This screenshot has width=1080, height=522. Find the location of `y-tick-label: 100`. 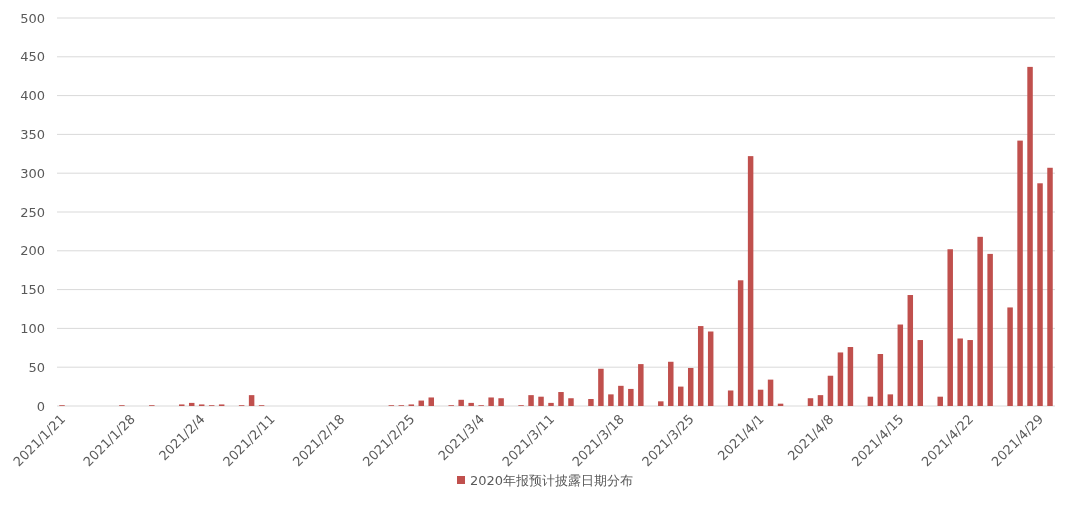

y-tick-label: 100 is located at coordinates (32, 328).